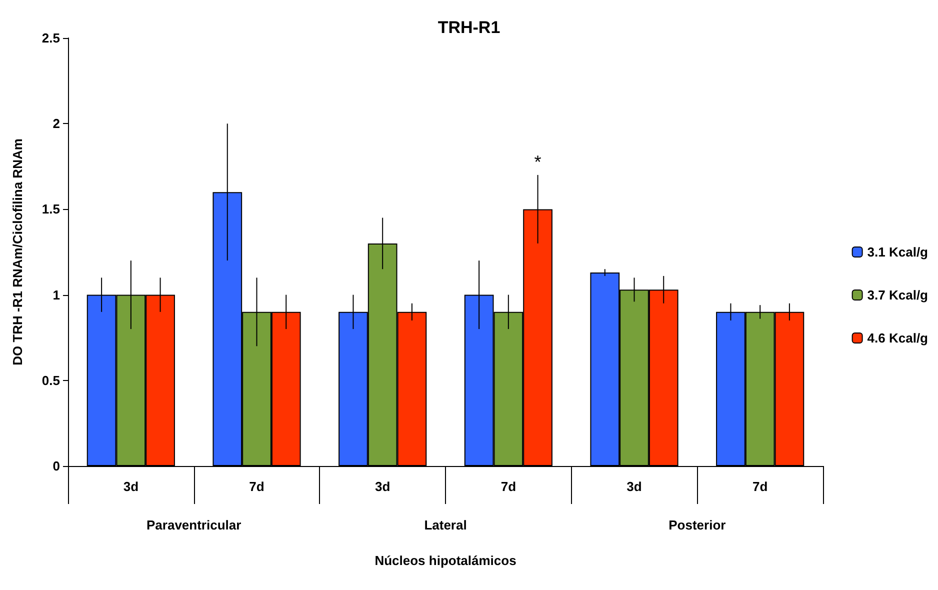 The image size is (938, 590). What do you see at coordinates (51, 380) in the screenshot?
I see `y-tick-label: 0.5` at bounding box center [51, 380].